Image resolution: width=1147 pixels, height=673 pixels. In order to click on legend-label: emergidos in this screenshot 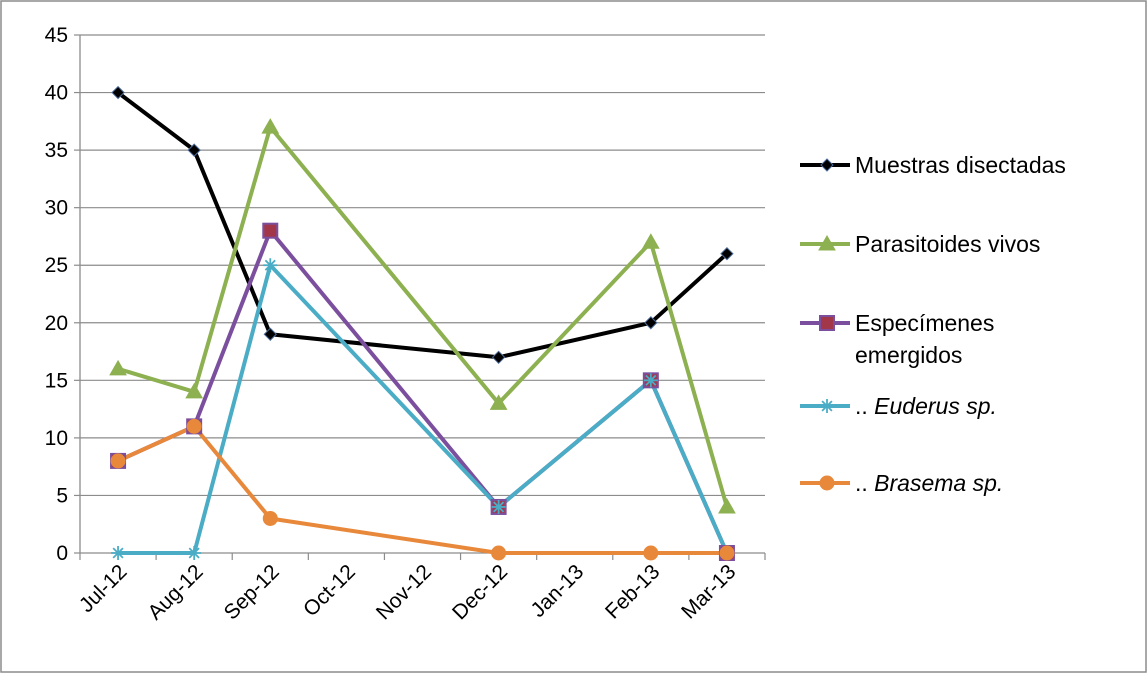, I will do `click(908, 355)`.